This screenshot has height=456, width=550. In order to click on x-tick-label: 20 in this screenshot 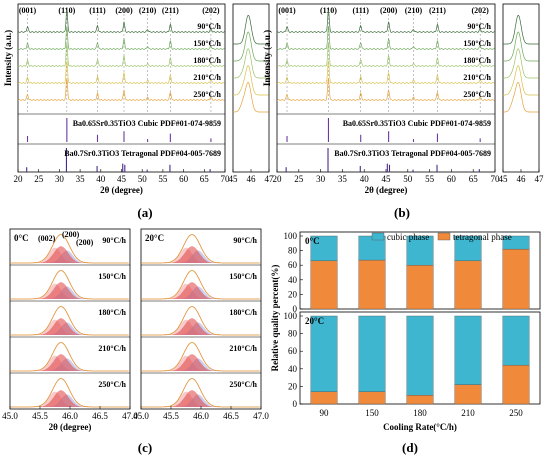, I will do `click(278, 179)`.